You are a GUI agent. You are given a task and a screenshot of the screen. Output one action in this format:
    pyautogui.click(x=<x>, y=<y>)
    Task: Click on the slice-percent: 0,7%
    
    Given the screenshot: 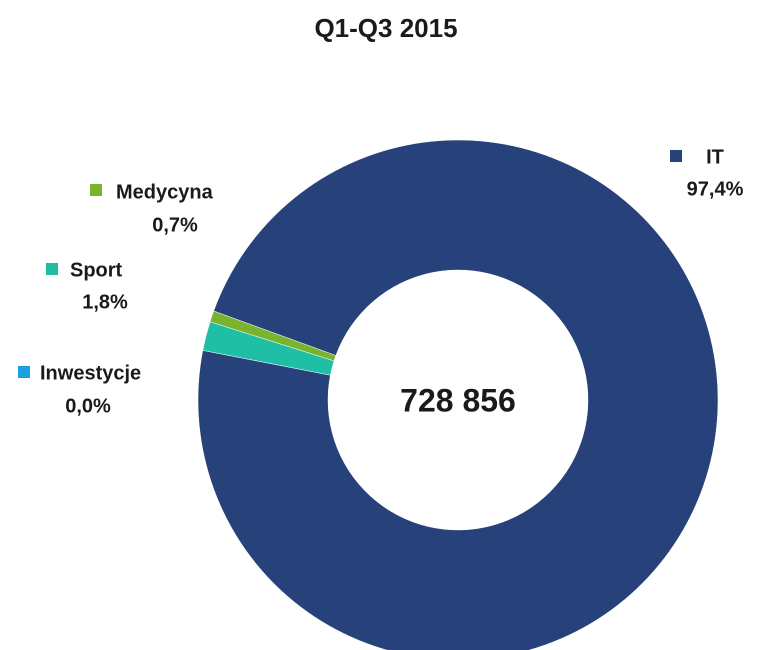 What is the action you would take?
    pyautogui.click(x=175, y=225)
    